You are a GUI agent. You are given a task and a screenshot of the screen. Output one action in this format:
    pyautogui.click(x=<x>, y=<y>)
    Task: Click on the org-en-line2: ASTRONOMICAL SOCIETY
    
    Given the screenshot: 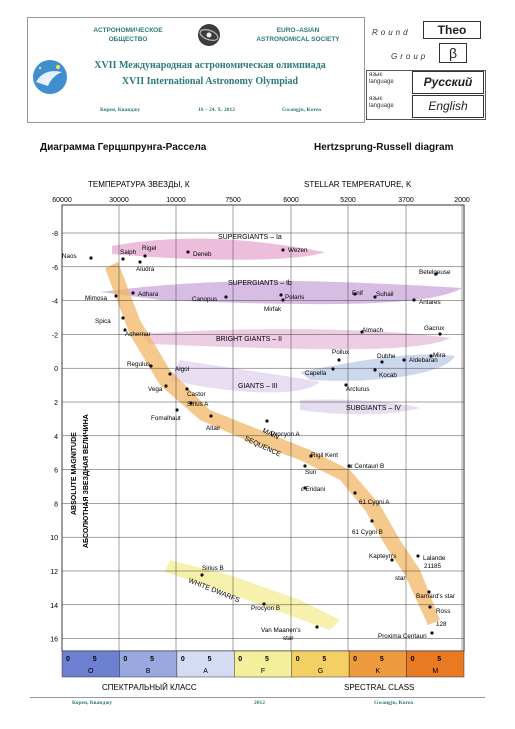 What is the action you would take?
    pyautogui.click(x=298, y=39)
    